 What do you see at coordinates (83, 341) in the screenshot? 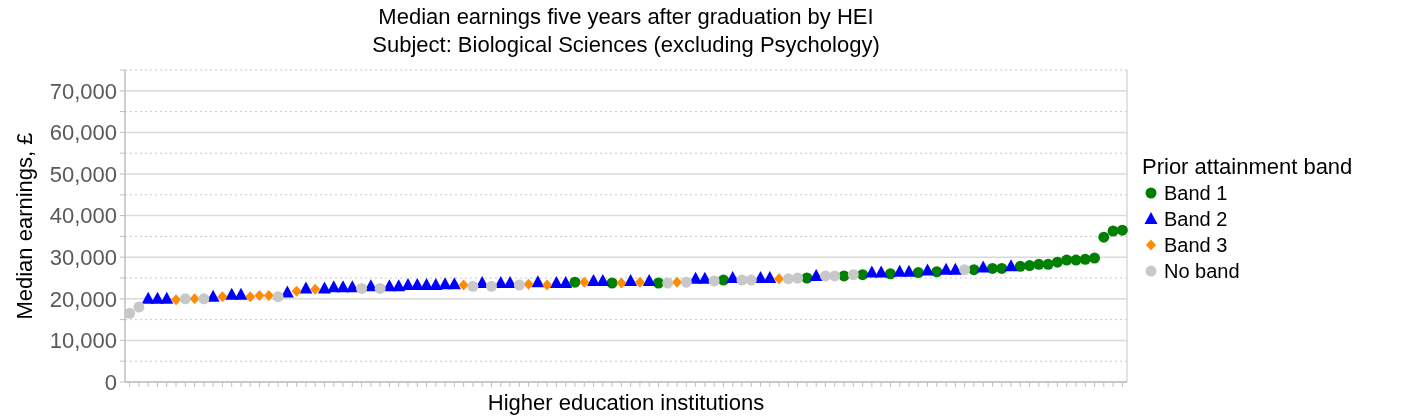
I see `y-tick-label: 10,000` at bounding box center [83, 341].